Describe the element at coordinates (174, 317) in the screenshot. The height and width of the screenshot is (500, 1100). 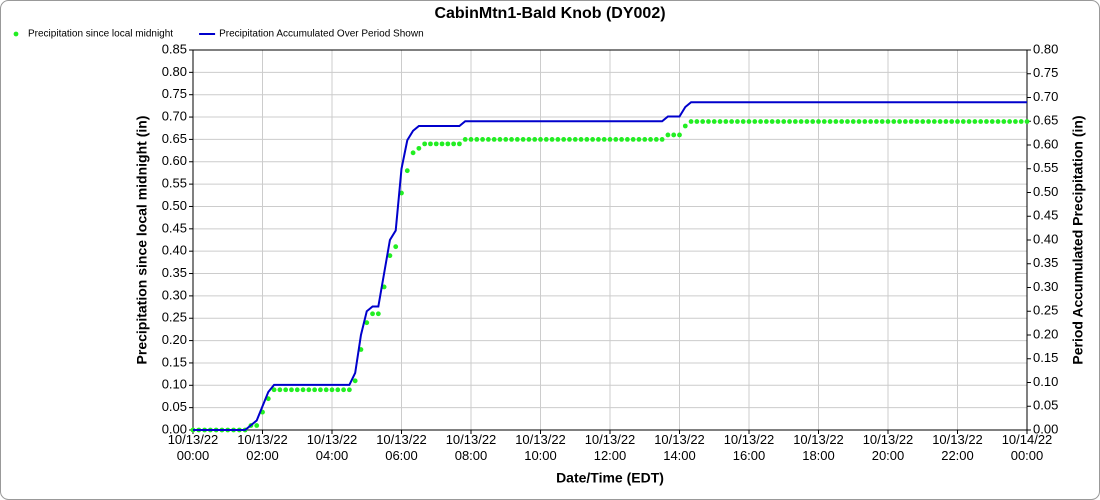
I see `y-tick-label: 0.25` at that location.